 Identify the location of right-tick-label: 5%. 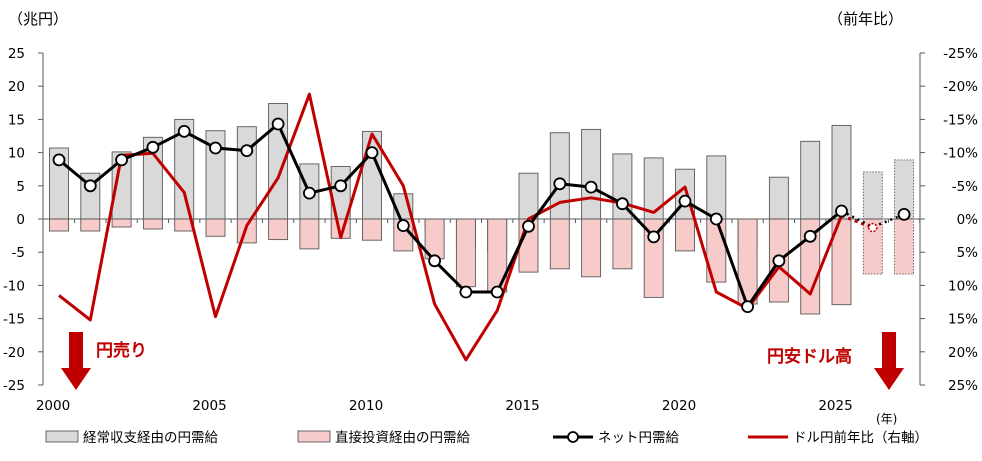
(968, 253).